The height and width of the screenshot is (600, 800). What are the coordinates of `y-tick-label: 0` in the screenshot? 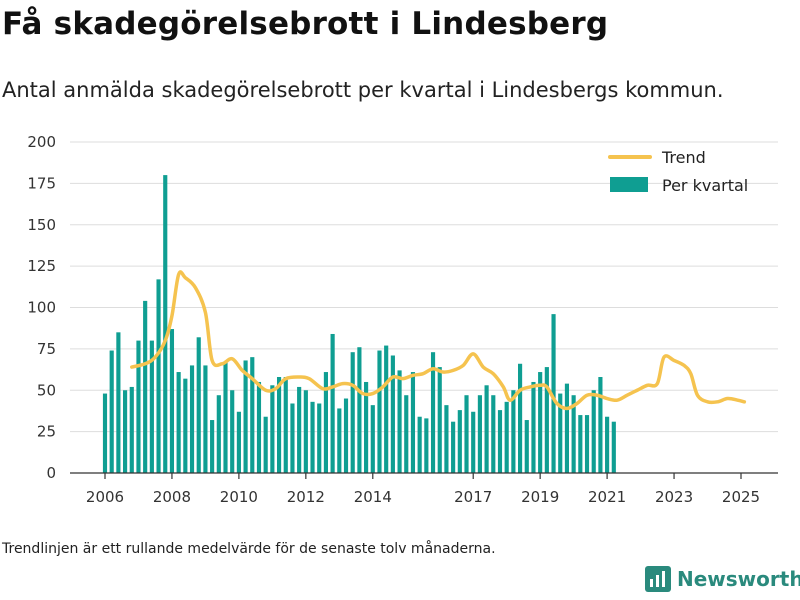 It's located at (51, 473).